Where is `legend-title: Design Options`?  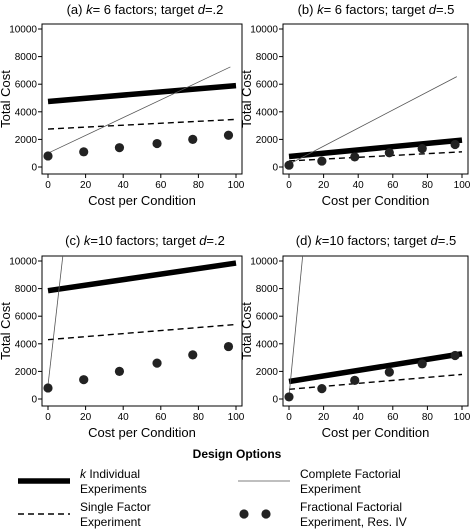 legend-title: Design Options is located at coordinates (237, 454).